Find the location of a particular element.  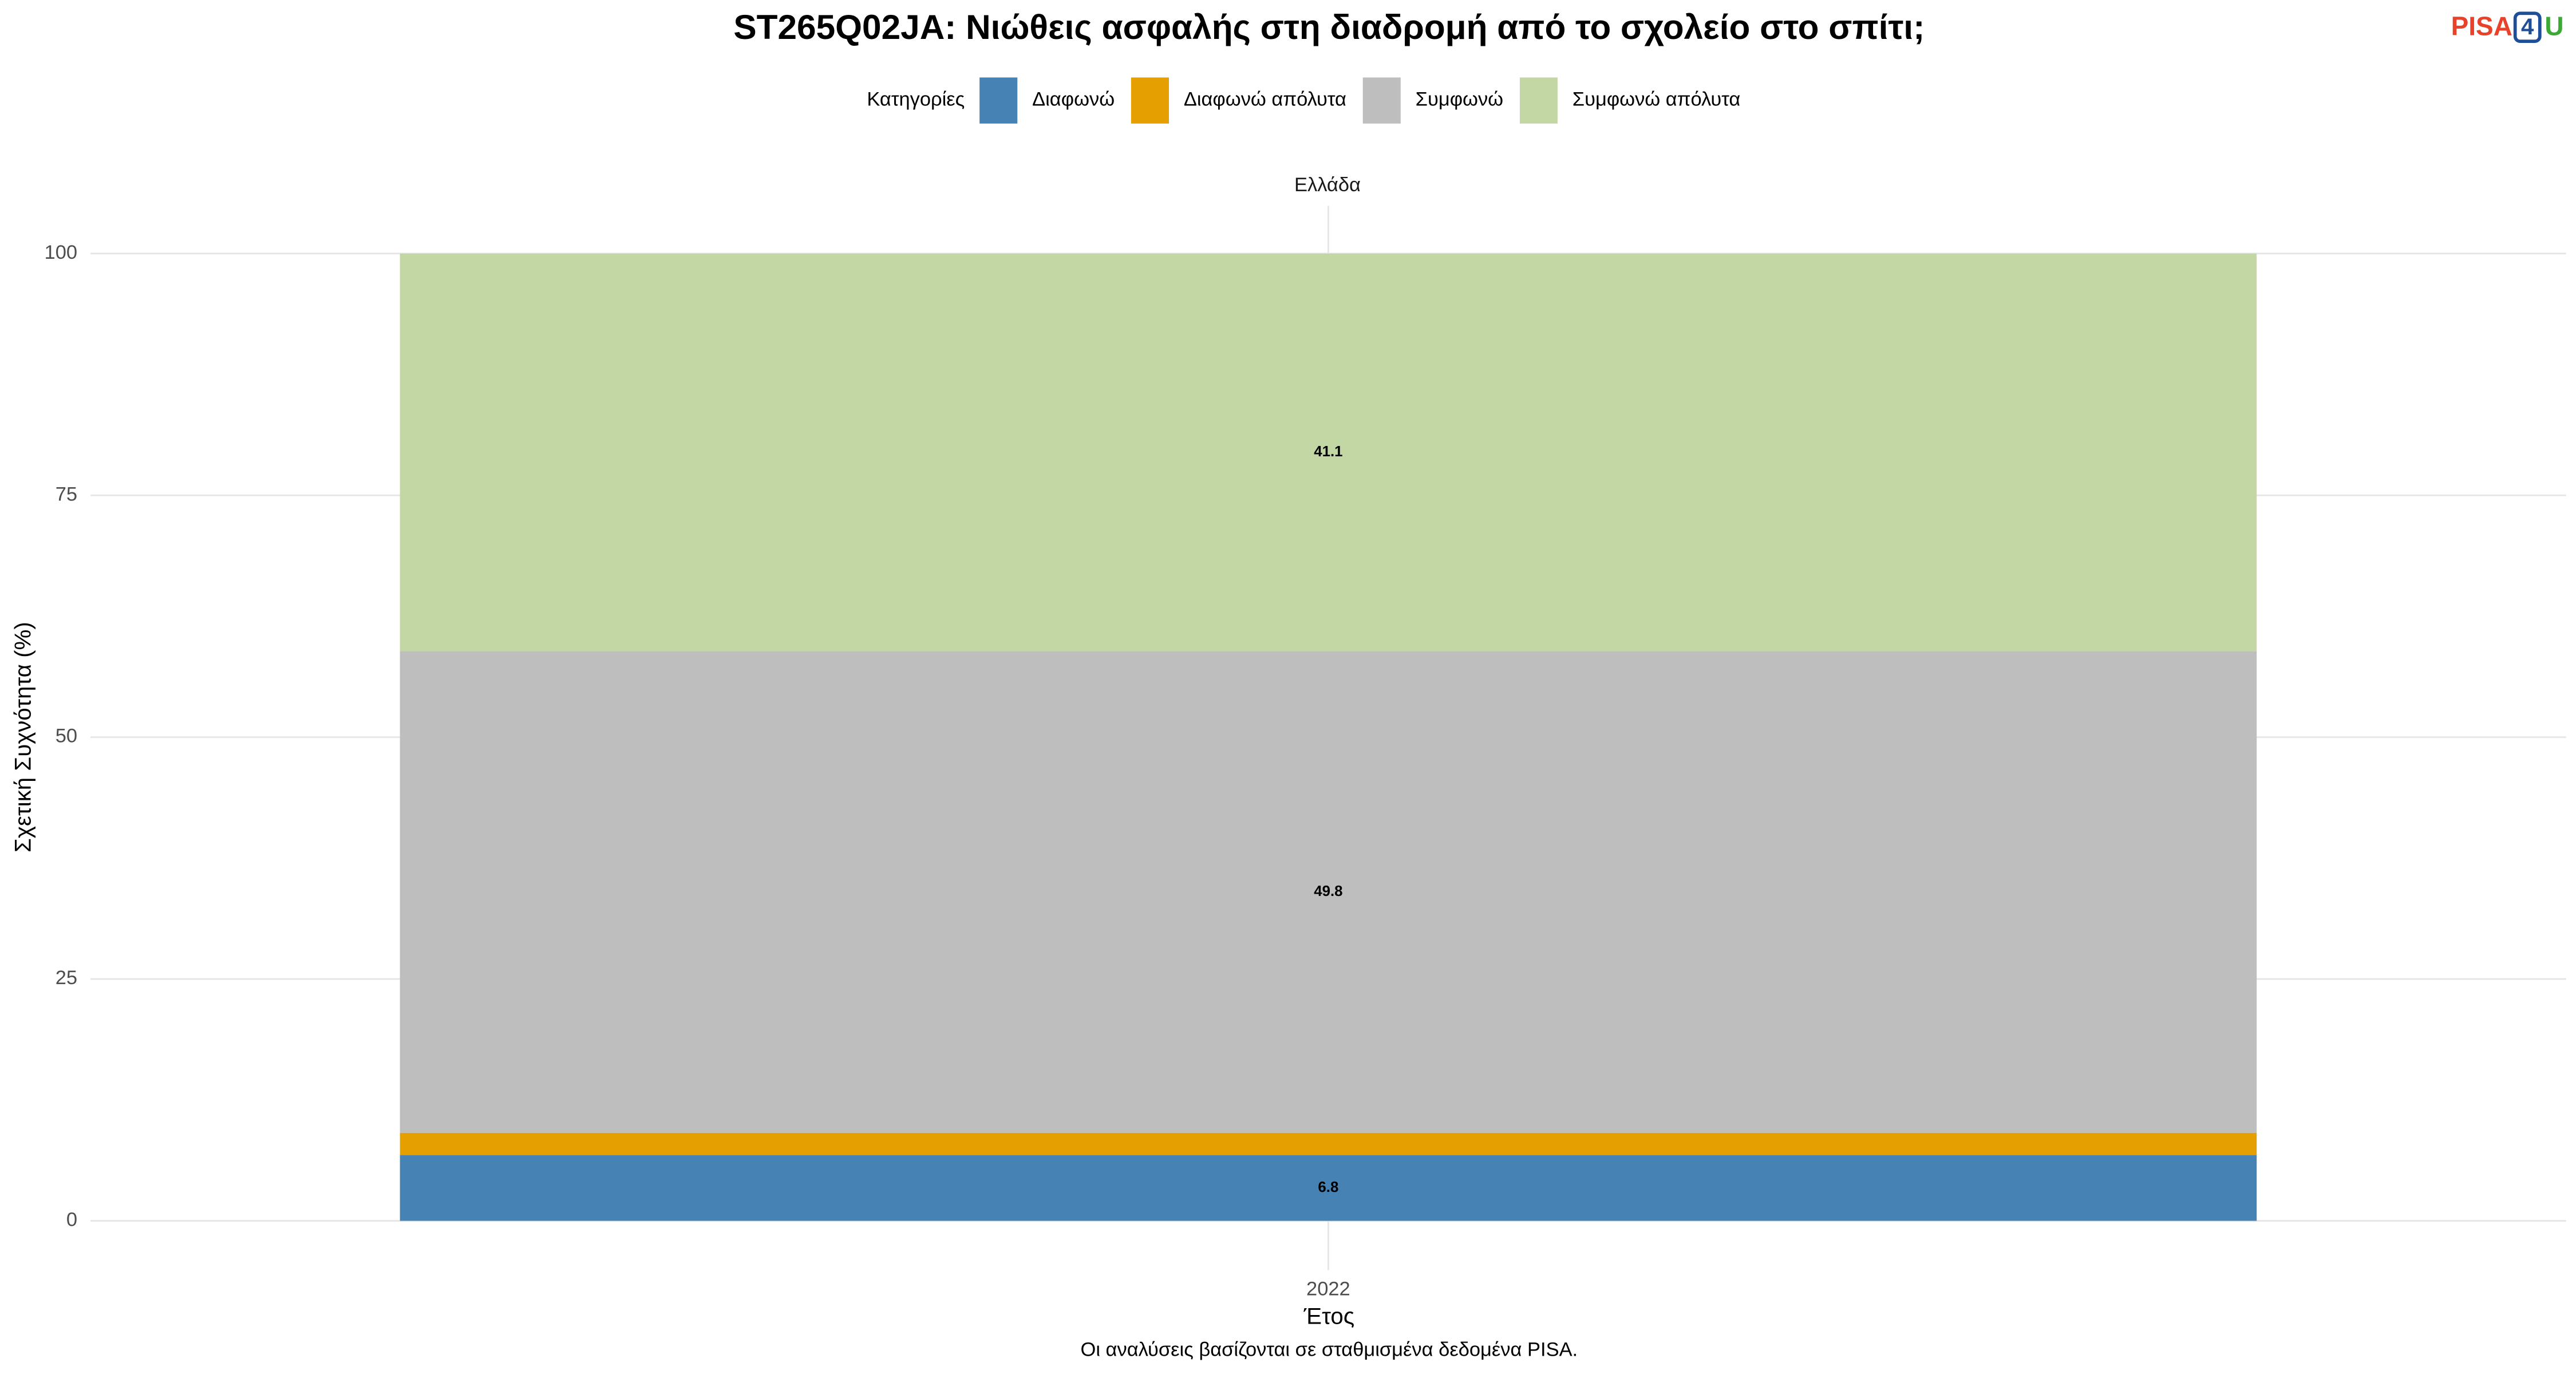

y-tick-label: 100 is located at coordinates (61, 252).